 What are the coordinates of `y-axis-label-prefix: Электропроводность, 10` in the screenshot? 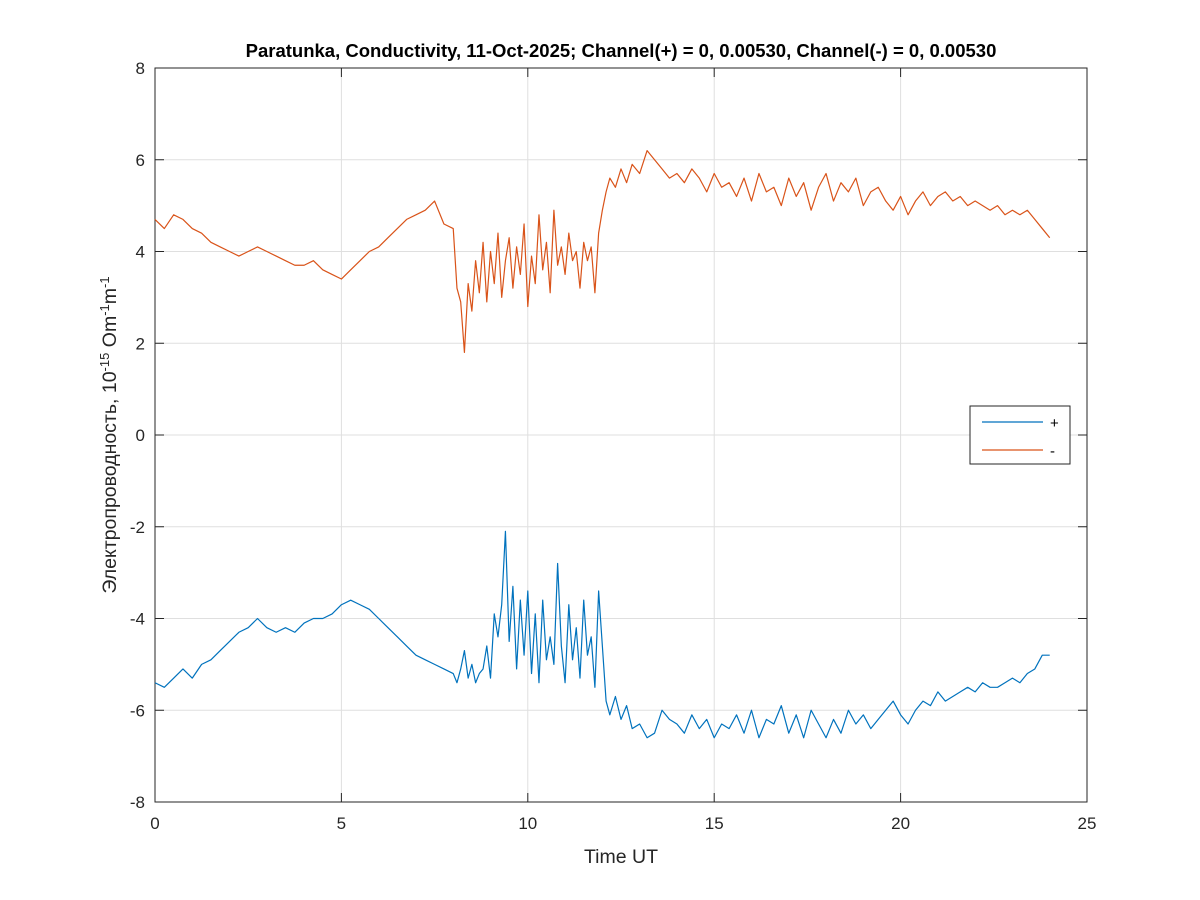 It's located at (110, 482).